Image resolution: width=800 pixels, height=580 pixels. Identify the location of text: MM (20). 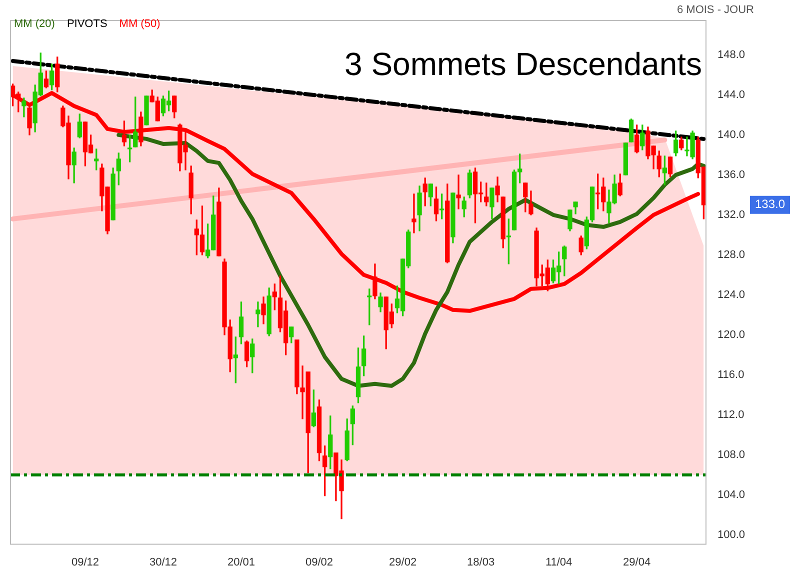
(34, 24).